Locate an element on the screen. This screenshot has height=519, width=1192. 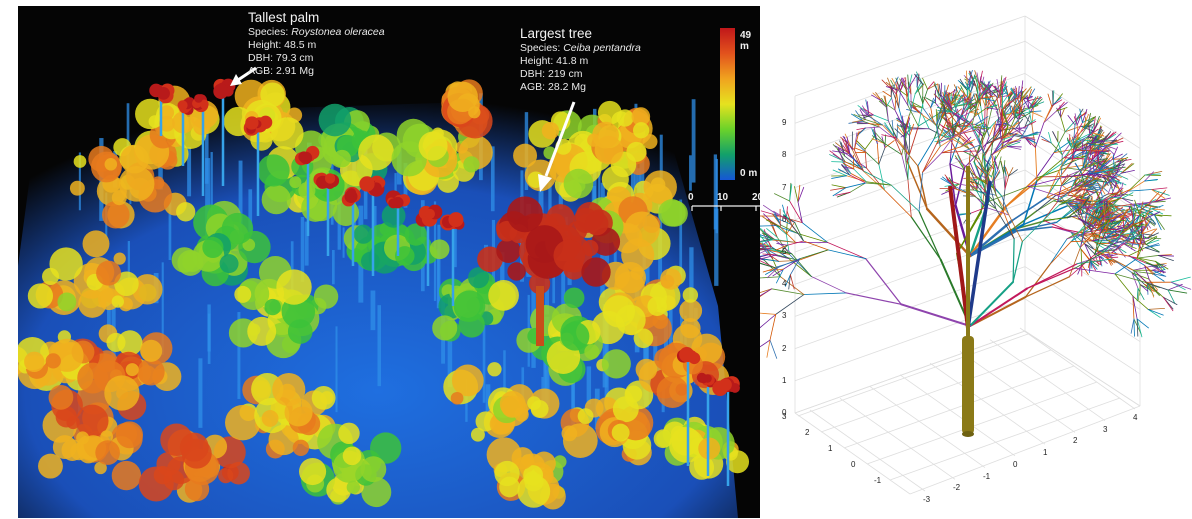
y-axis-line is located at coordinates (1025, 450).